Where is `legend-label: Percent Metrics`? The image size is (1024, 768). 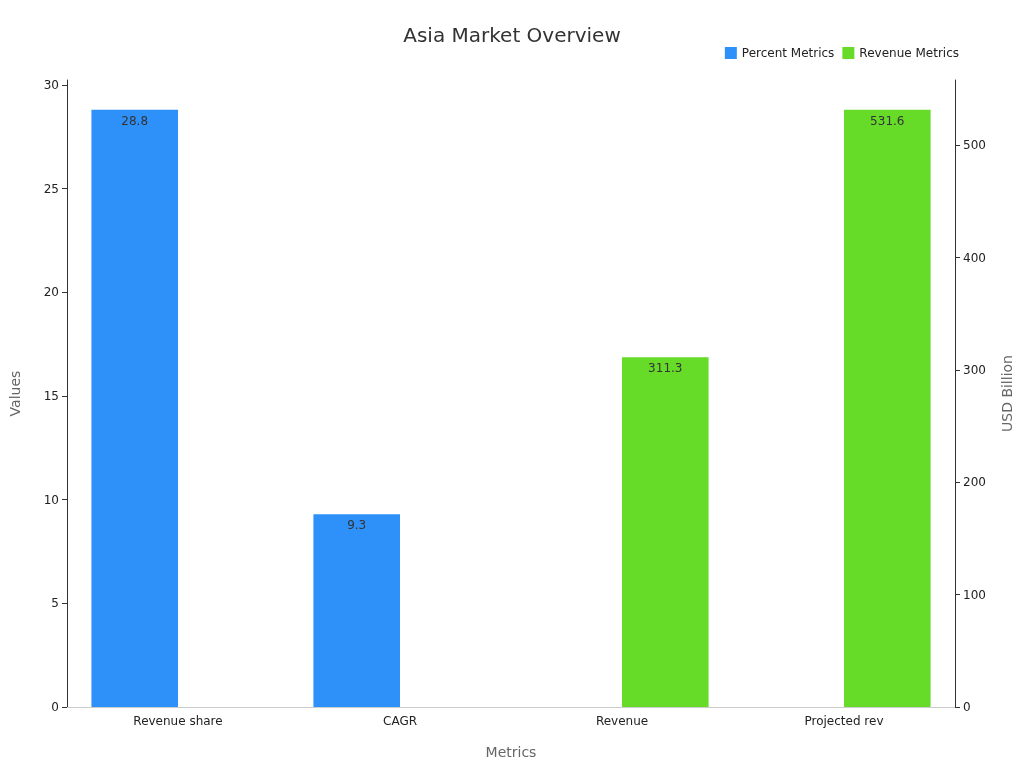
legend-label: Percent Metrics is located at coordinates (788, 53).